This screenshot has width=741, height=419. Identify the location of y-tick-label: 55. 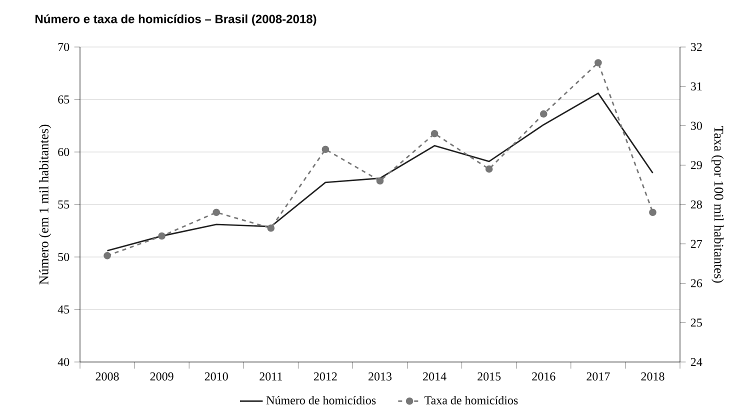
(64, 204).